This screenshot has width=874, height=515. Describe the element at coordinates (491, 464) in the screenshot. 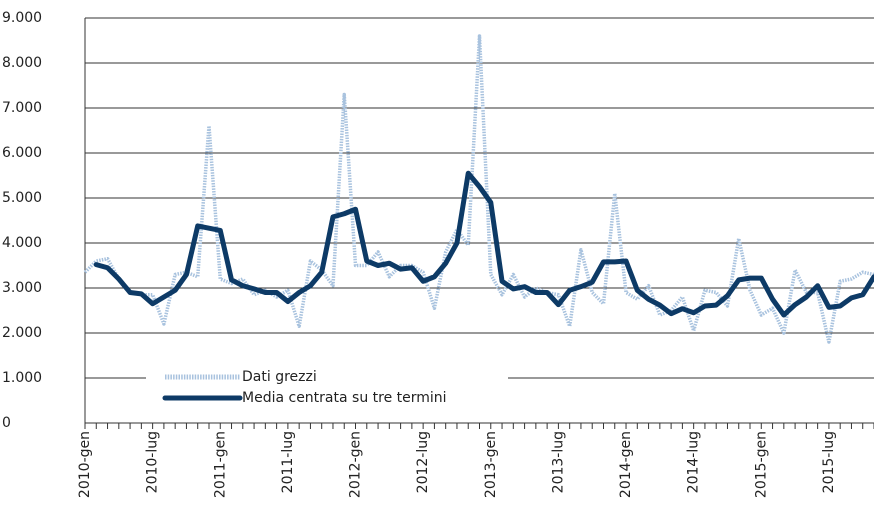

I see `x-tick-label: 2013-gen` at that location.